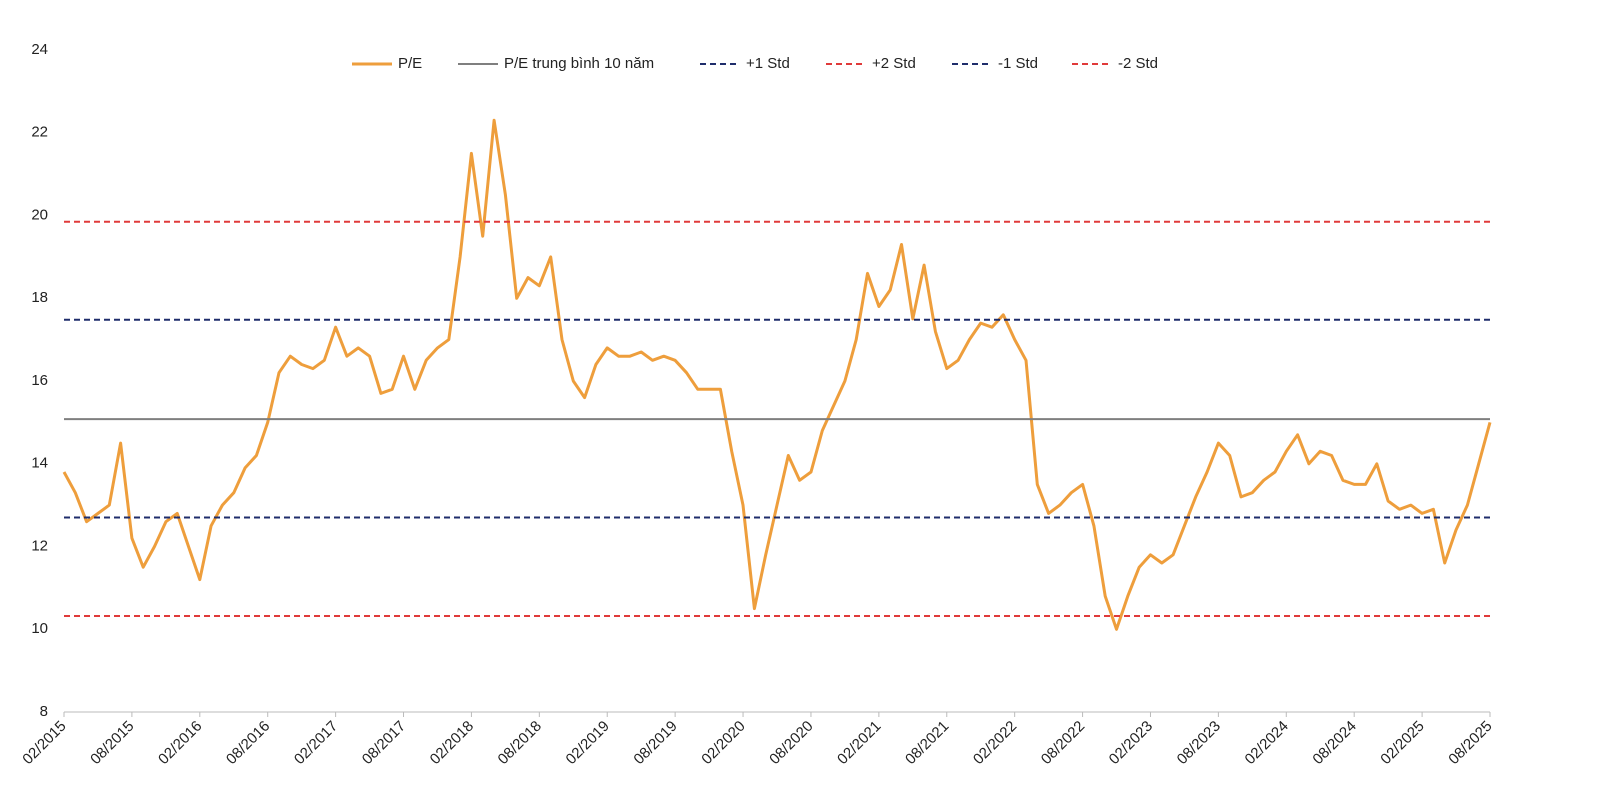  Describe the element at coordinates (384, 743) in the screenshot. I see `x-tick-label: 08/2017` at that location.